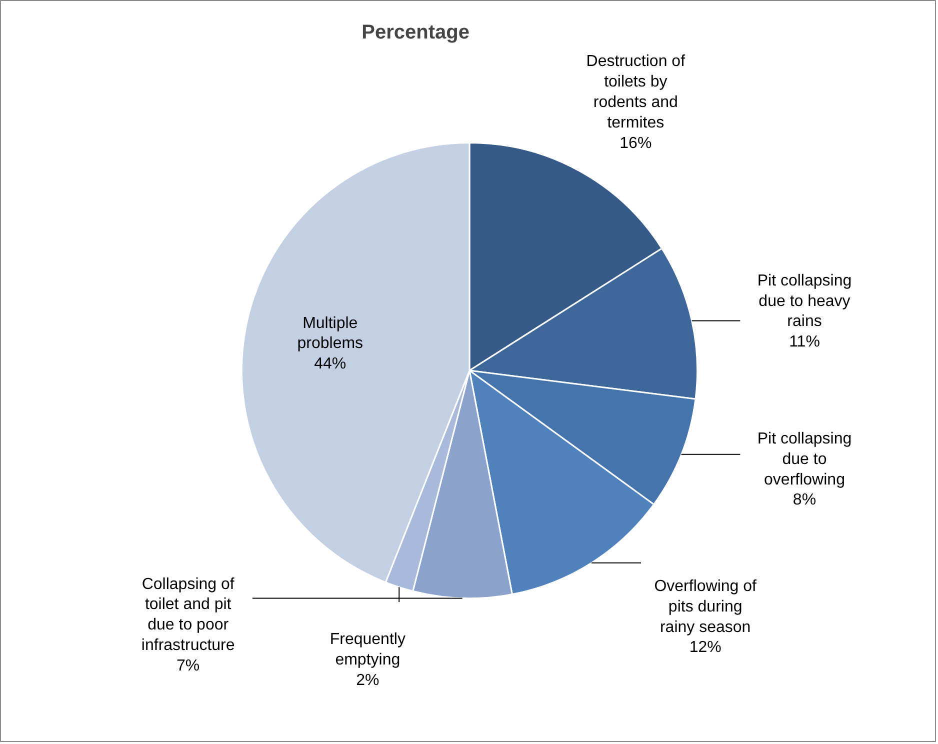 The width and height of the screenshot is (938, 744). Describe the element at coordinates (804, 500) in the screenshot. I see `data-label: 8%` at that location.